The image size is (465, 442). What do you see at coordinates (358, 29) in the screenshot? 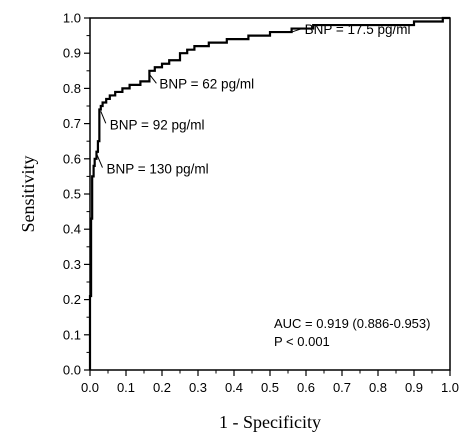
I see `threshold-annotation: BNP = 17.5 pg/ml` at bounding box center [358, 29].